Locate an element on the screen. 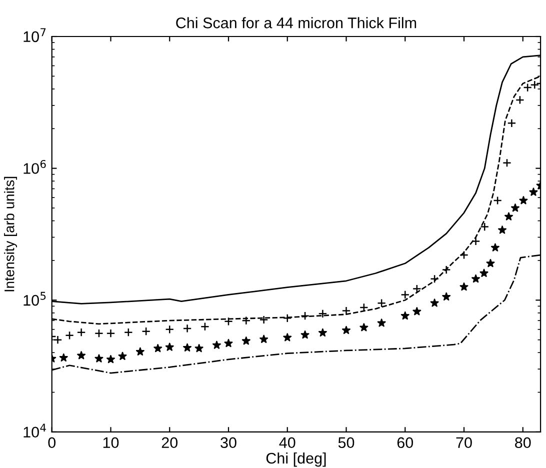 The height and width of the screenshot is (468, 546). y-axis-title: Intensity [arb units] is located at coordinates (11, 234).